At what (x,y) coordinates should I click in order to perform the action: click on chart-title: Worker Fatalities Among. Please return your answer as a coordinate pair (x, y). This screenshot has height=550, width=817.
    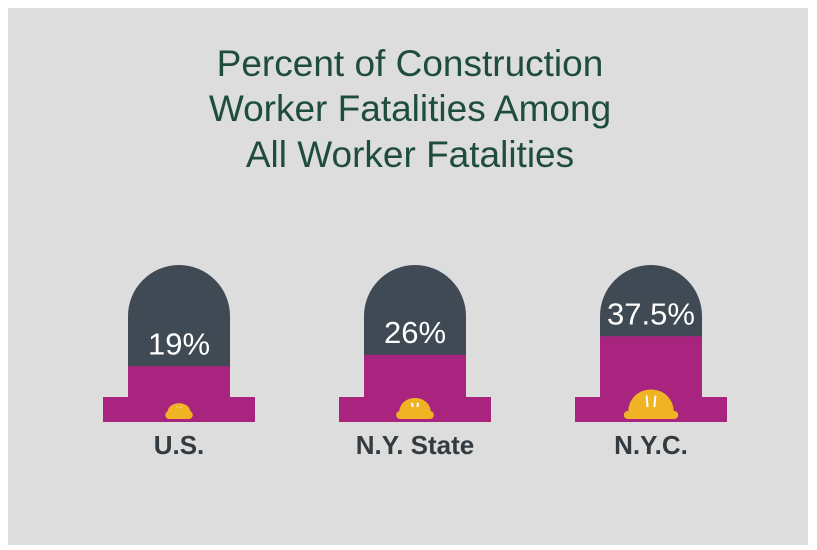
    Looking at the image, I should click on (410, 108).